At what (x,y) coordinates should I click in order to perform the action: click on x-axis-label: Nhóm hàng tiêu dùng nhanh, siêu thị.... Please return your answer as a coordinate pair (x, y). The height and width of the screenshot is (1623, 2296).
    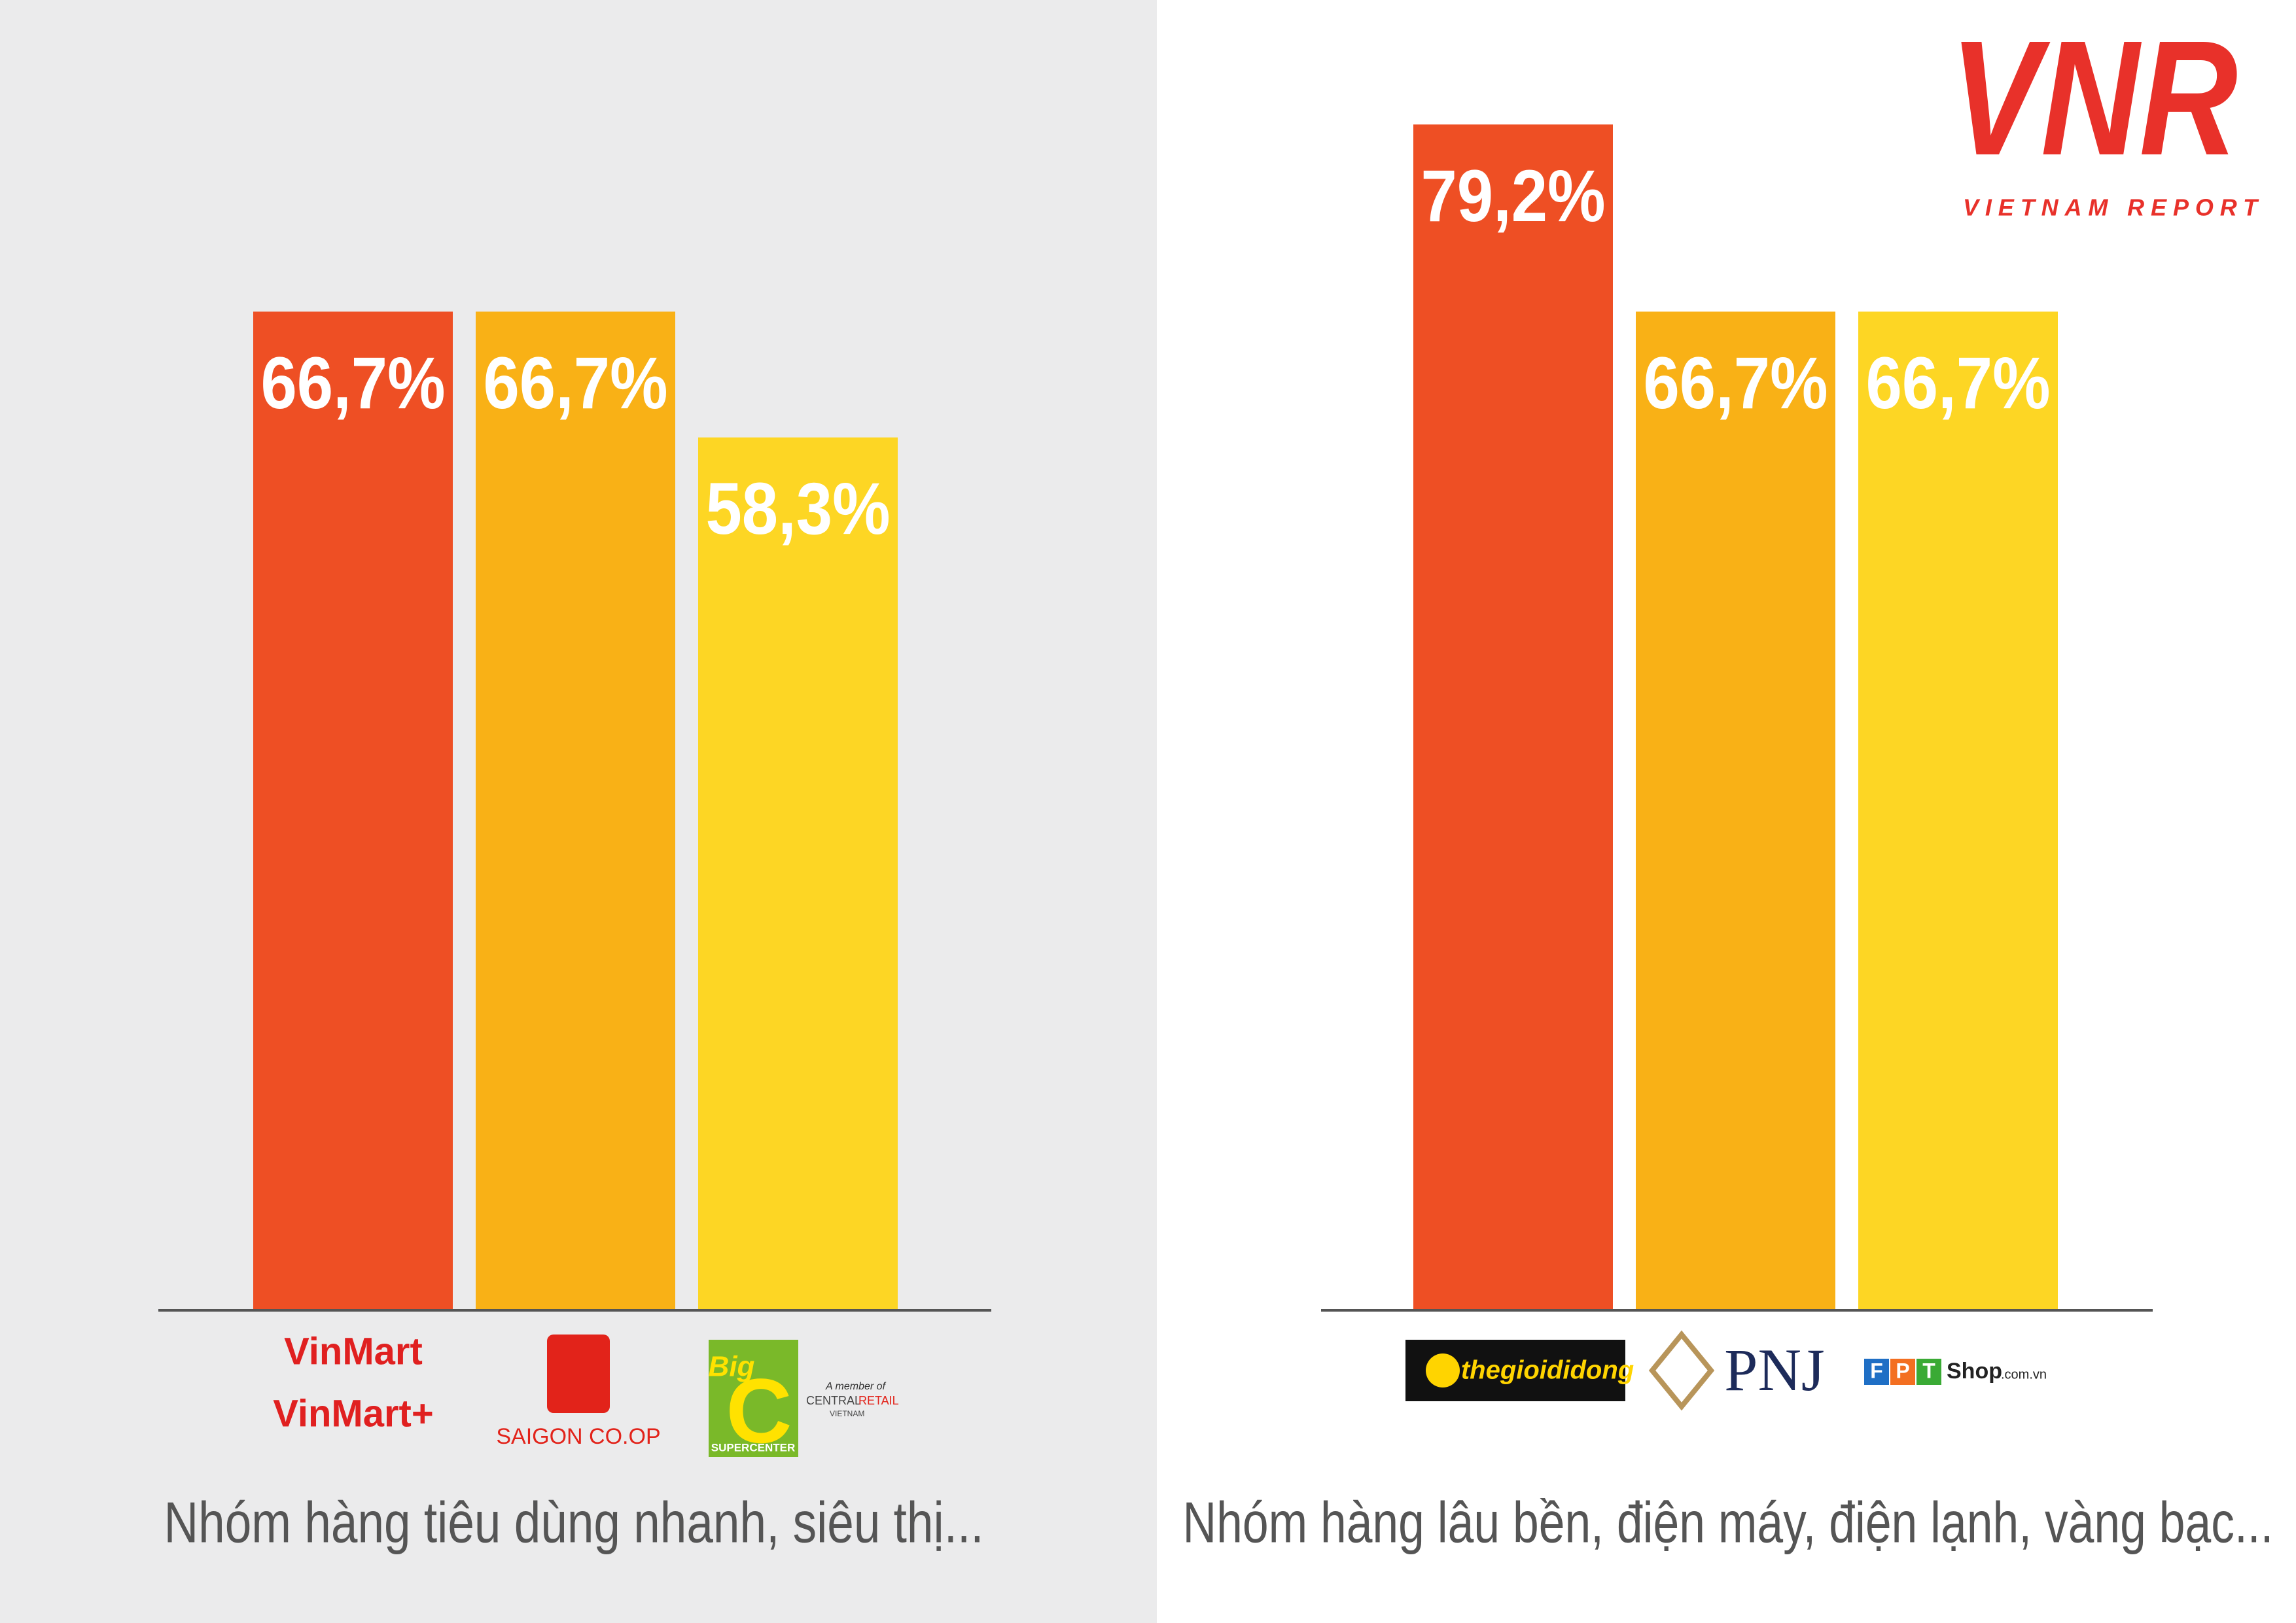
    Looking at the image, I should click on (574, 1522).